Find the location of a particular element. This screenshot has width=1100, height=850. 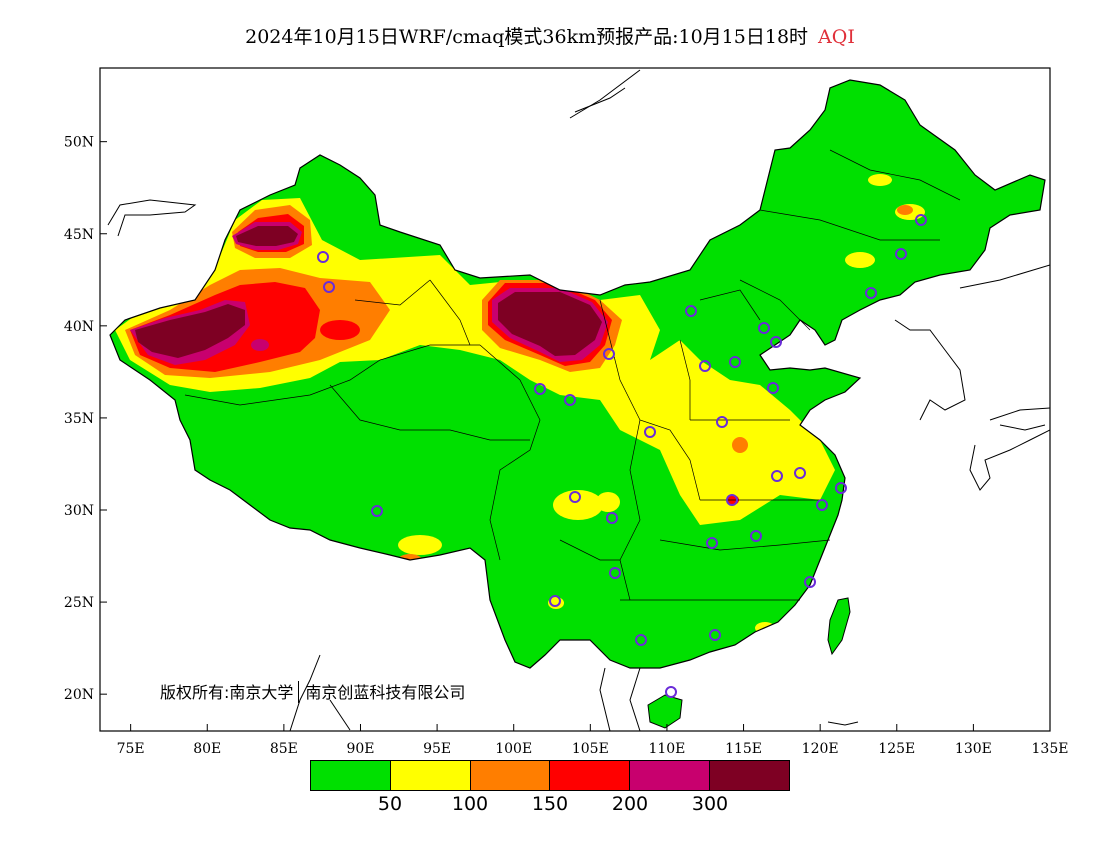

lat-axis: 20N 25N 30N 35N 40N 45N 50N is located at coordinates (85, 419).